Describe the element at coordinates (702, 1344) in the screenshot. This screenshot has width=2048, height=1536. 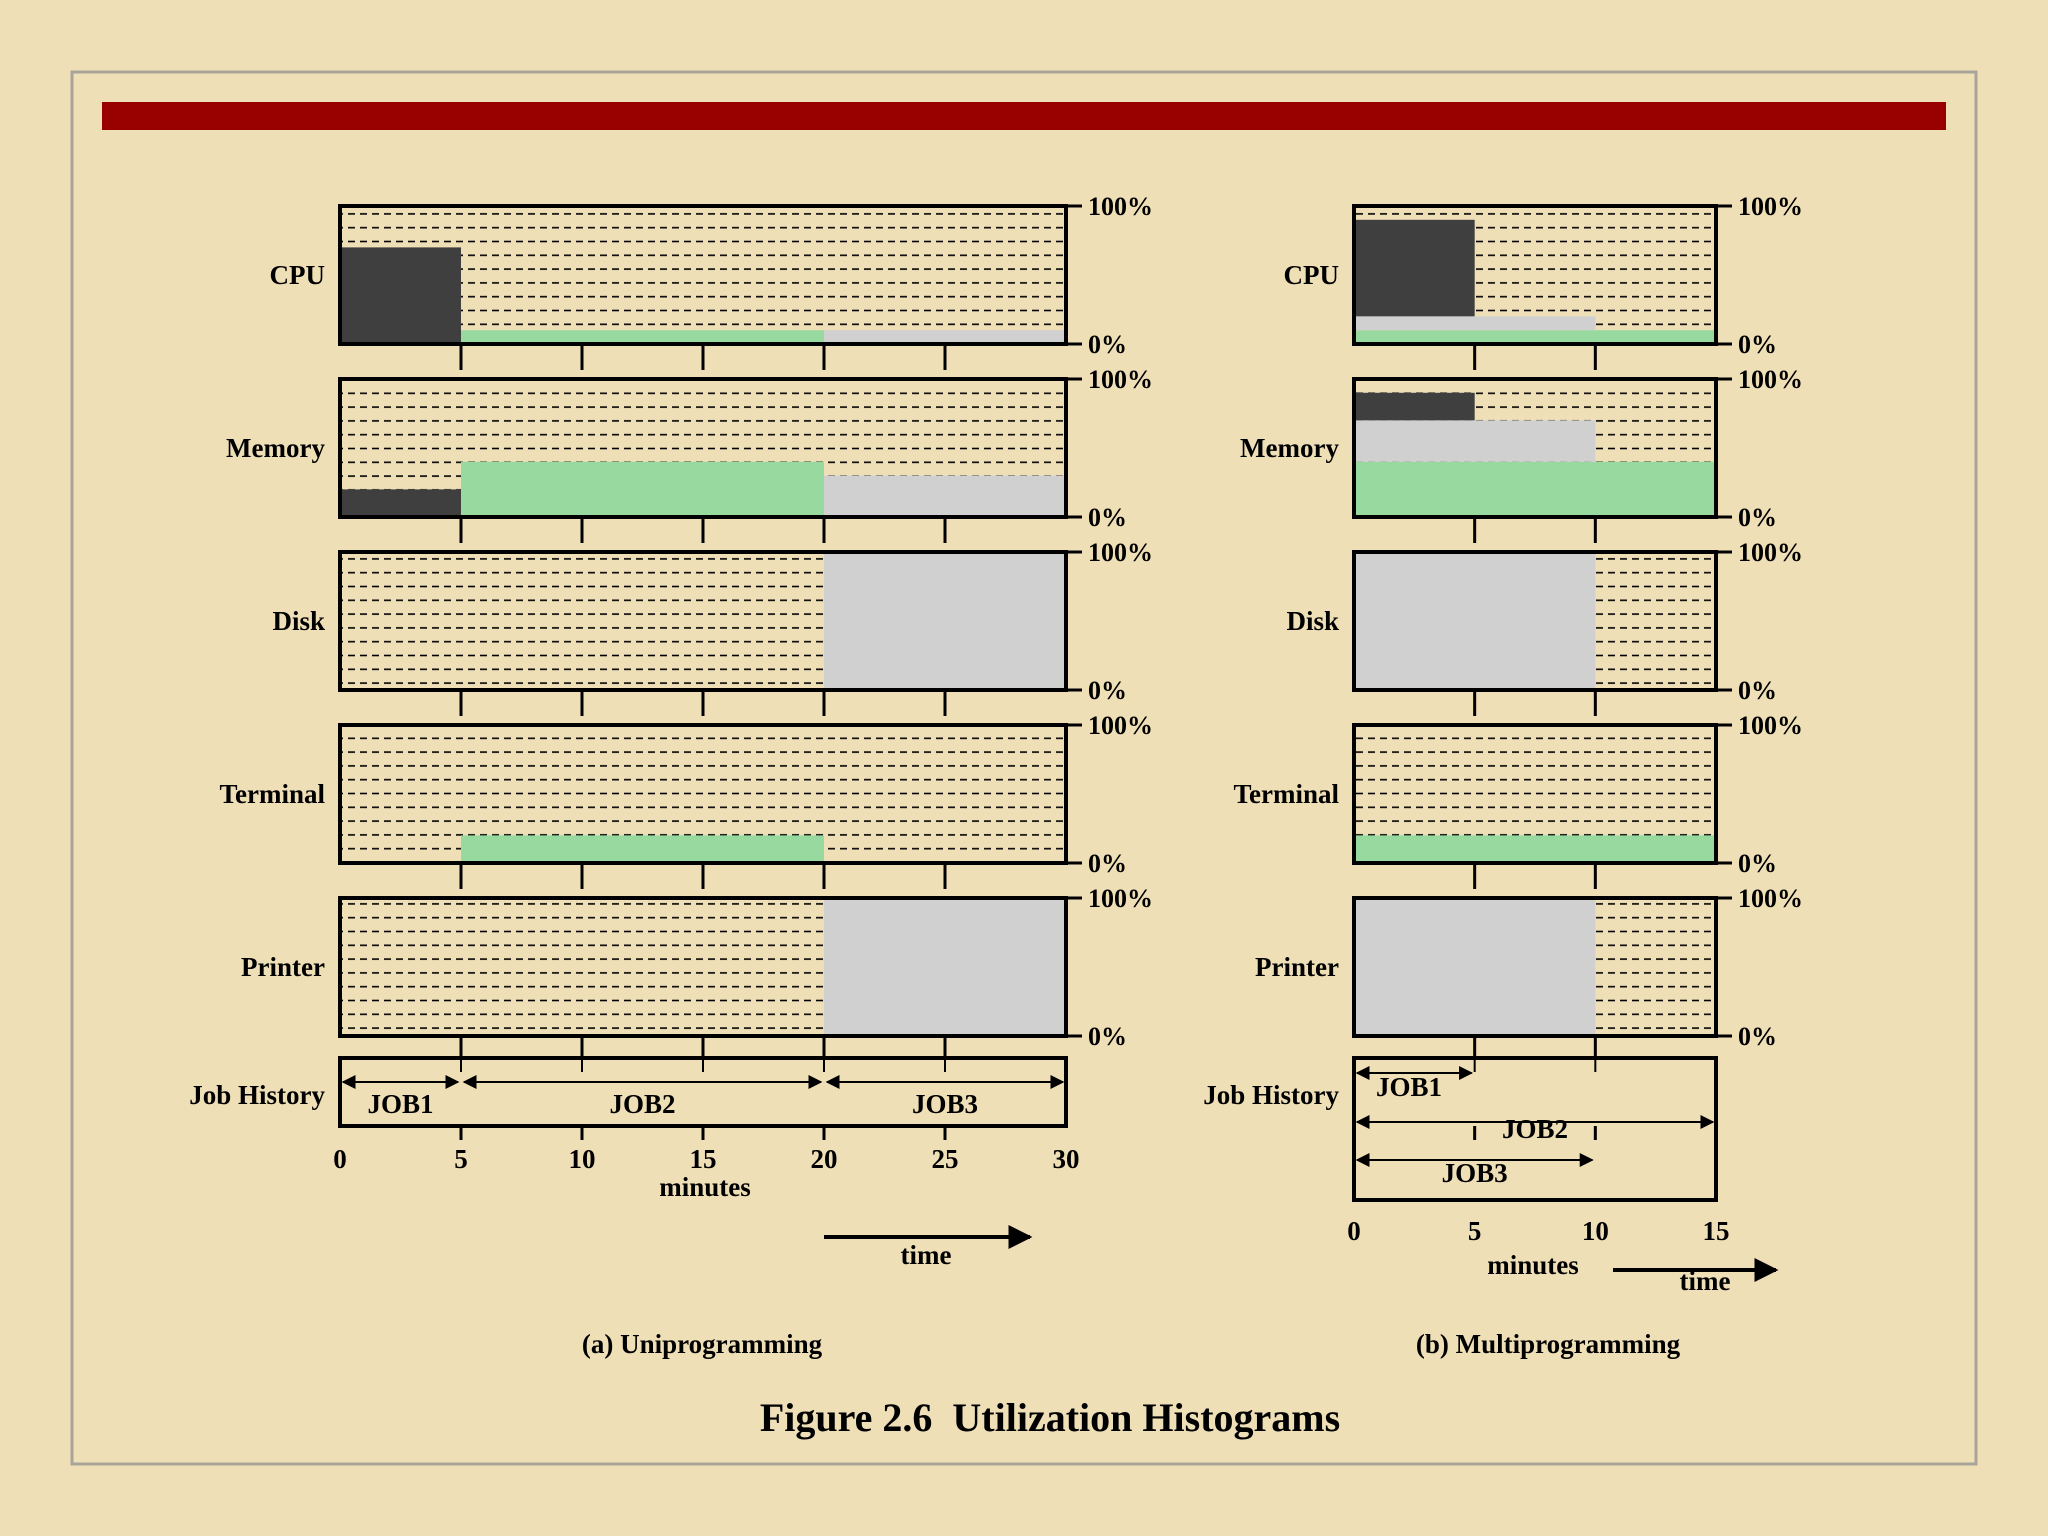
I see `chart-caption-uniprogramming: (a) Uniprogramming` at that location.